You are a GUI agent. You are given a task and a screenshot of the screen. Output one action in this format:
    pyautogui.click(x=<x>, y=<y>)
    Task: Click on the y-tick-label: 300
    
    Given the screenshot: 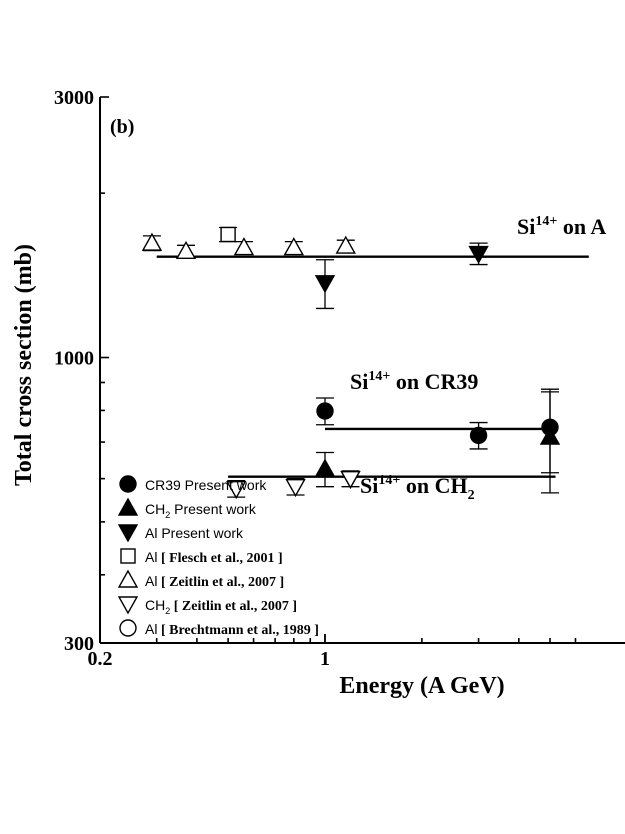 What is the action you would take?
    pyautogui.click(x=79, y=644)
    